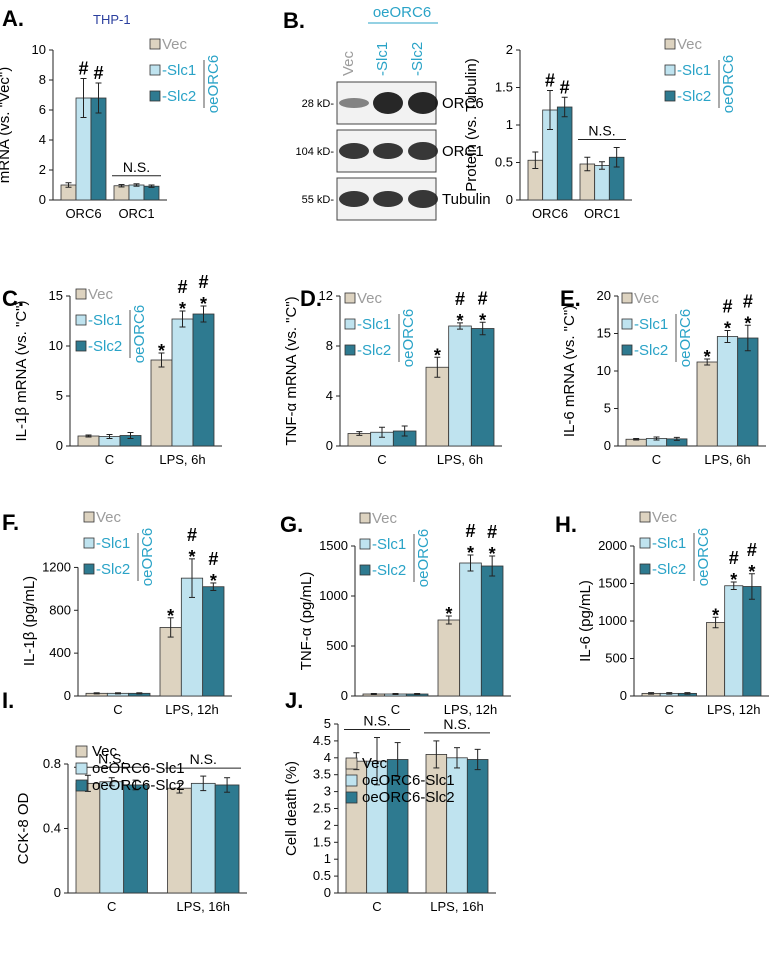 The width and height of the screenshot is (779, 980). Describe the element at coordinates (322, 841) in the screenshot. I see `y-tick-label: 1.5` at that location.